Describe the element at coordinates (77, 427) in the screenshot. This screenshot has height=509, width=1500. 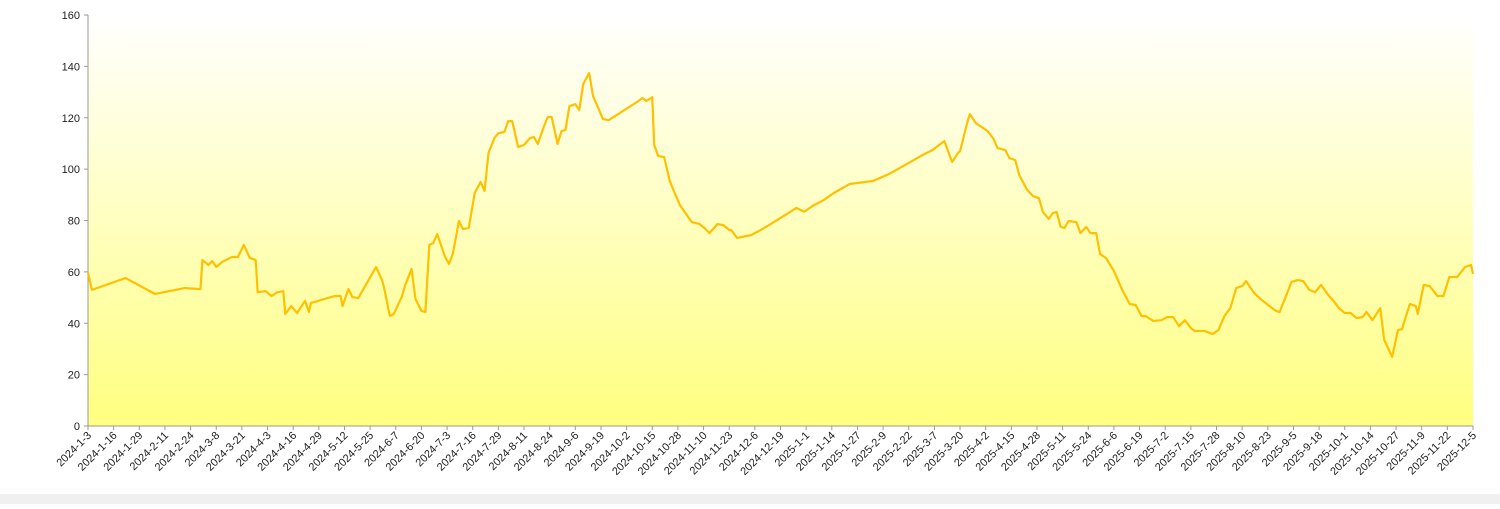
I see `y-tick-label: 0` at that location.